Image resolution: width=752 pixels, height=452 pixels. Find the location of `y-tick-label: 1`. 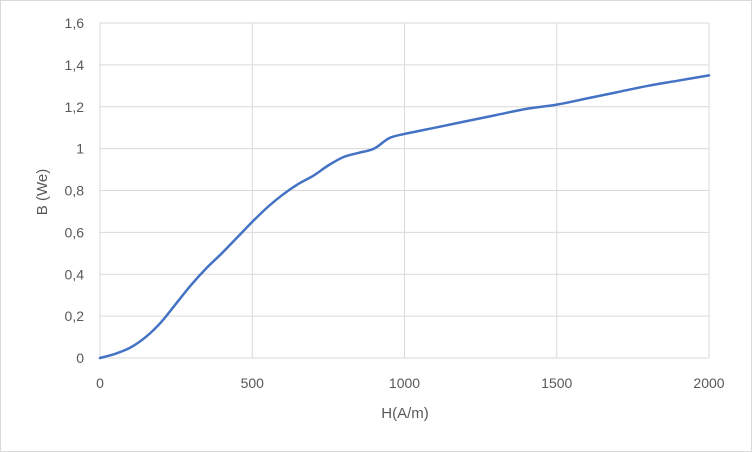

y-tick-label: 1 is located at coordinates (80, 149).